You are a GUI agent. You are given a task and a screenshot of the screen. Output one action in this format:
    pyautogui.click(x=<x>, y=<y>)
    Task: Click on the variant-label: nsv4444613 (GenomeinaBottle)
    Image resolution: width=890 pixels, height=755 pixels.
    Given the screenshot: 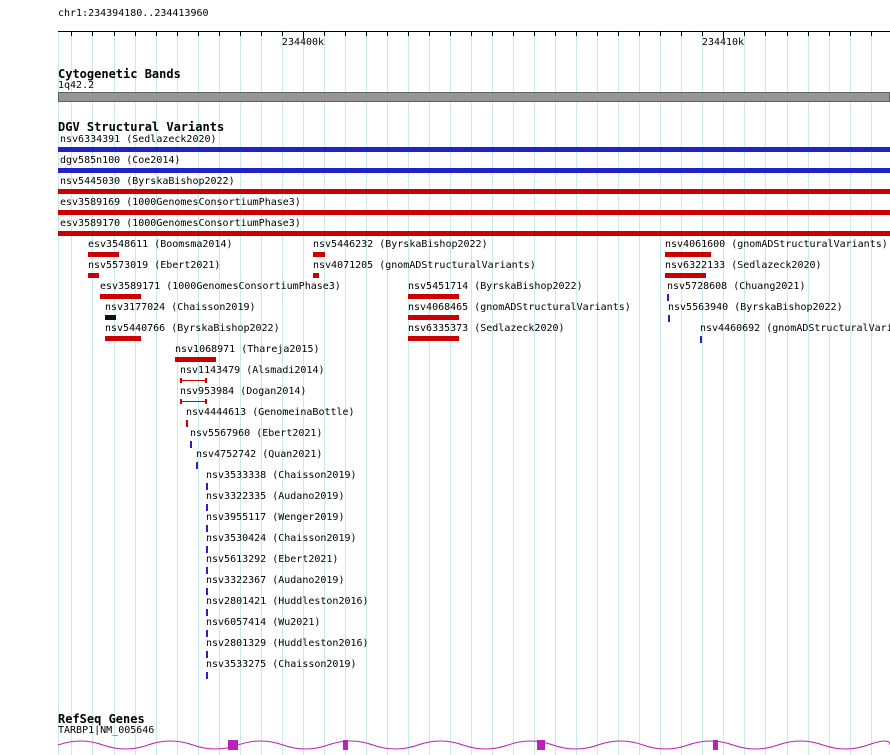 What is the action you would take?
    pyautogui.click(x=270, y=412)
    